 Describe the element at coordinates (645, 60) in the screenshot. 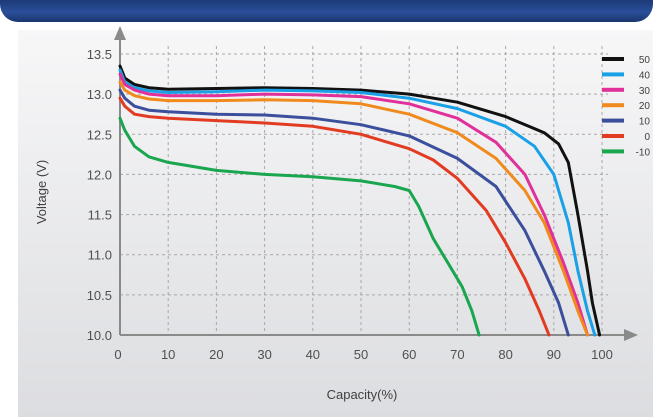

I see `legend-label: 50` at that location.